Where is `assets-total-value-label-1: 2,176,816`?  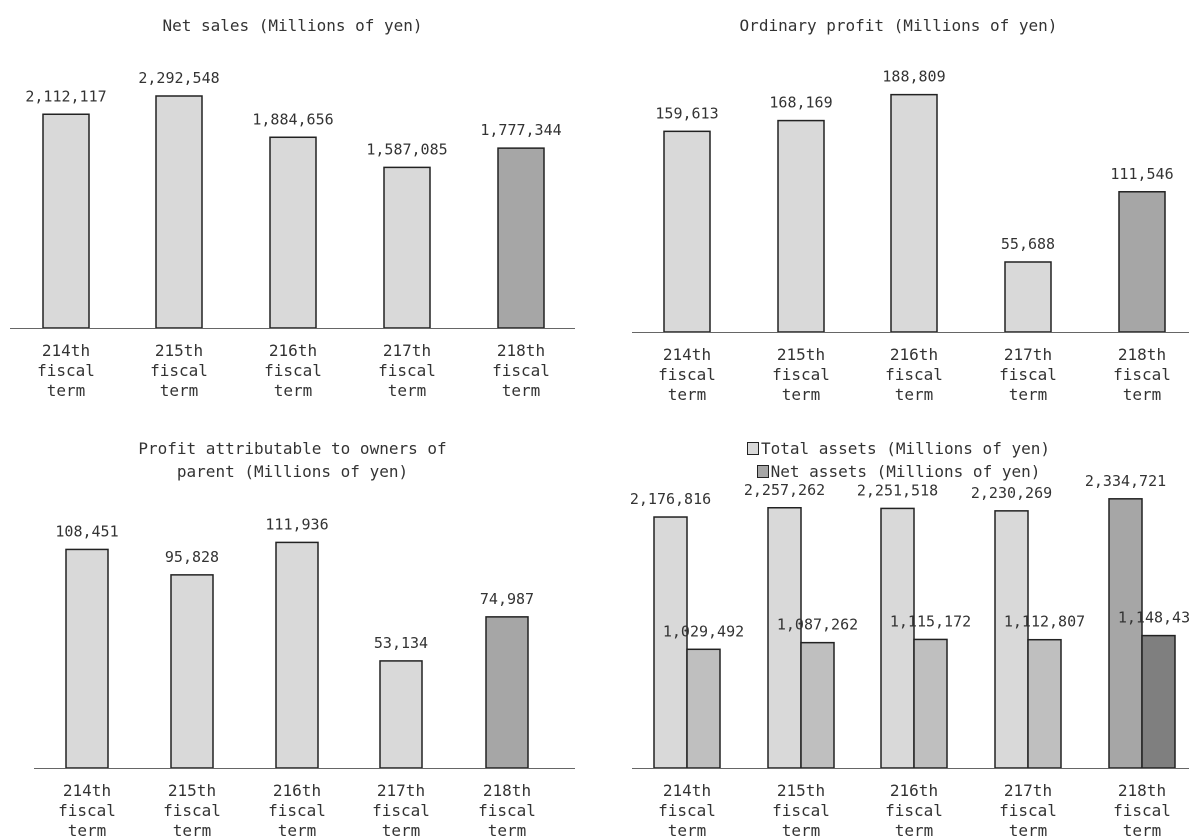
assets-total-value-label-1: 2,176,816 is located at coordinates (670, 499).